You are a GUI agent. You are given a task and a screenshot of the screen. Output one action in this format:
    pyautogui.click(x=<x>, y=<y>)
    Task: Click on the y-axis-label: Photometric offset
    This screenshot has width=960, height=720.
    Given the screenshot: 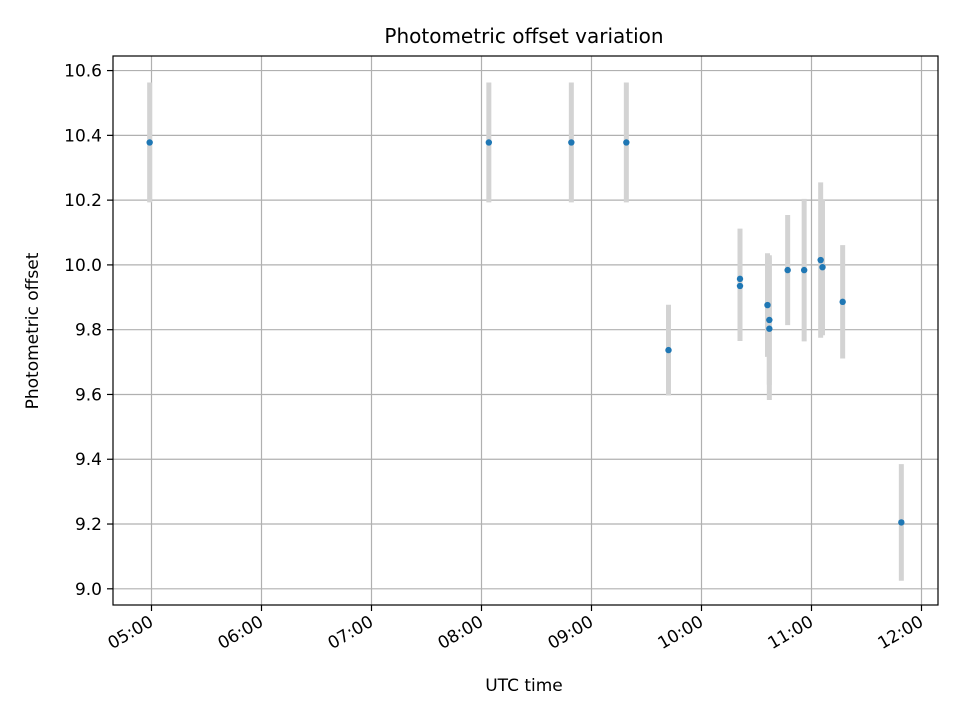 What is the action you would take?
    pyautogui.click(x=33, y=330)
    